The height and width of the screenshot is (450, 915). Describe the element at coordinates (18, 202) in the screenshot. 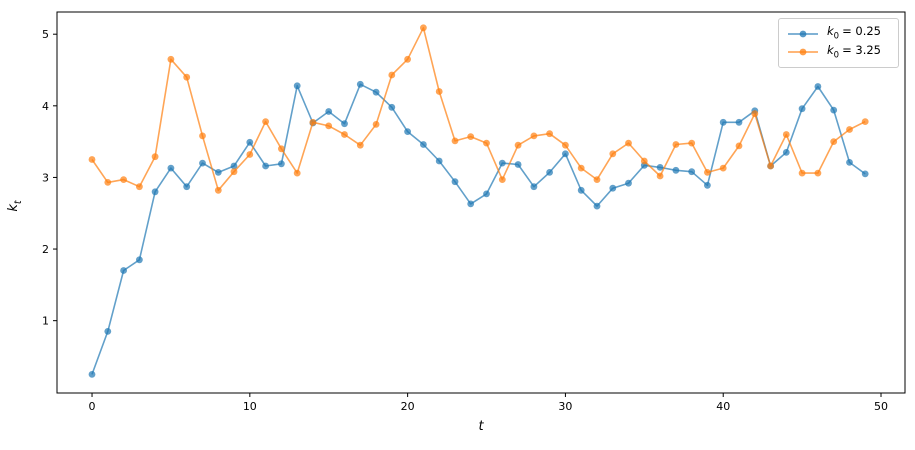

I see `y-axis-label-sub: t` at that location.